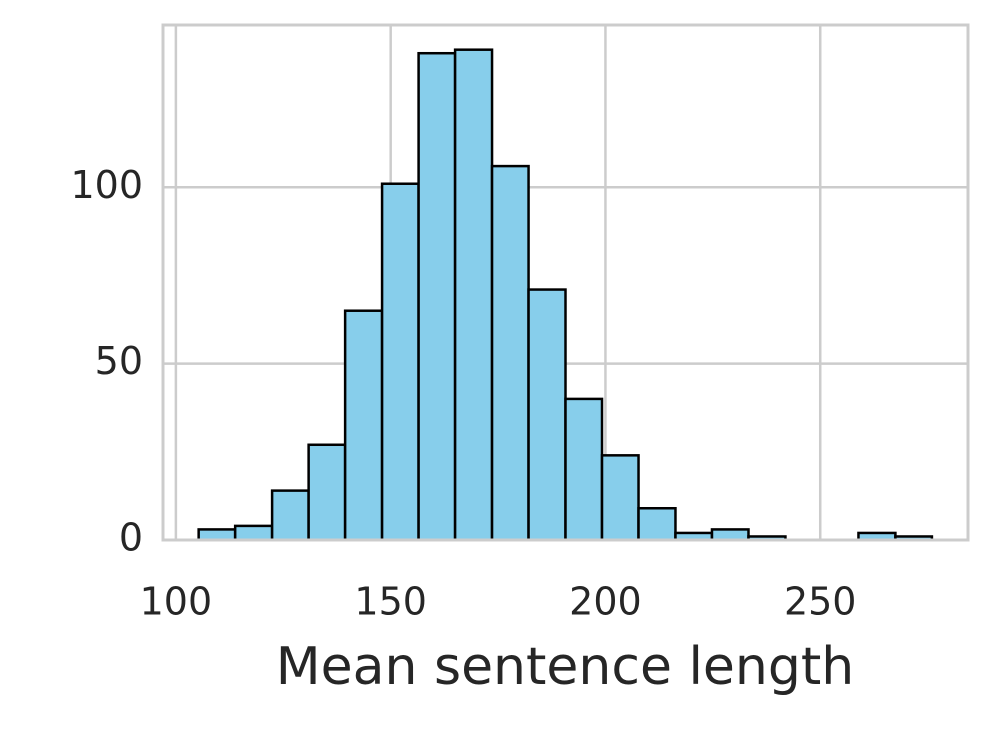 The width and height of the screenshot is (995, 736). I want to click on y-tick-label: 100, so click(106, 185).